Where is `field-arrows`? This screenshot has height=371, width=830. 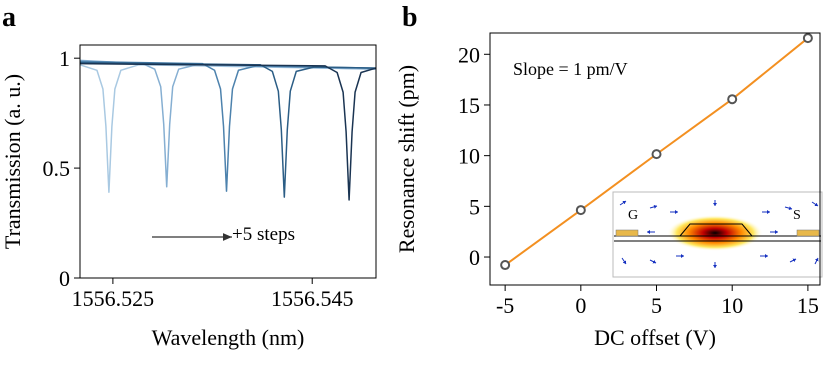 field-arrows is located at coordinates (719, 234).